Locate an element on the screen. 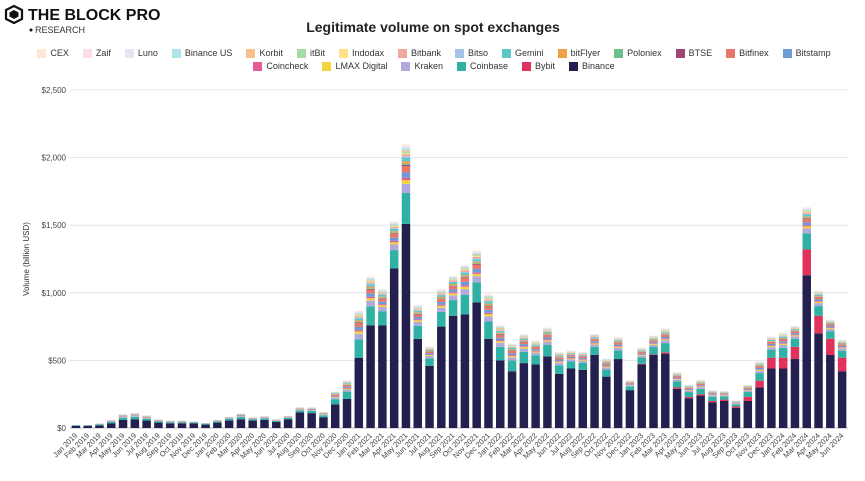  legend-item: Coinbase is located at coordinates (482, 66).